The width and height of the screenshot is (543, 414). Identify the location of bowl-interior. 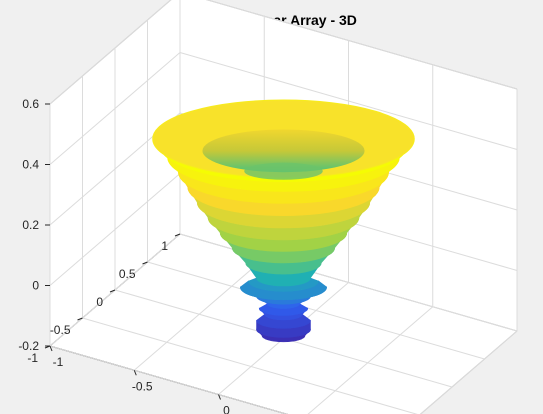
(283, 151).